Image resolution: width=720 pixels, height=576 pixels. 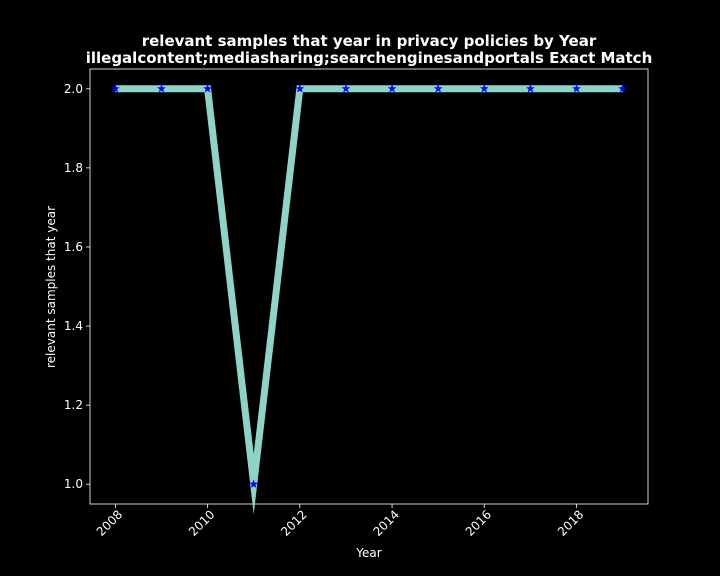 What do you see at coordinates (73, 484) in the screenshot?
I see `y-tick-label: 1.0` at bounding box center [73, 484].